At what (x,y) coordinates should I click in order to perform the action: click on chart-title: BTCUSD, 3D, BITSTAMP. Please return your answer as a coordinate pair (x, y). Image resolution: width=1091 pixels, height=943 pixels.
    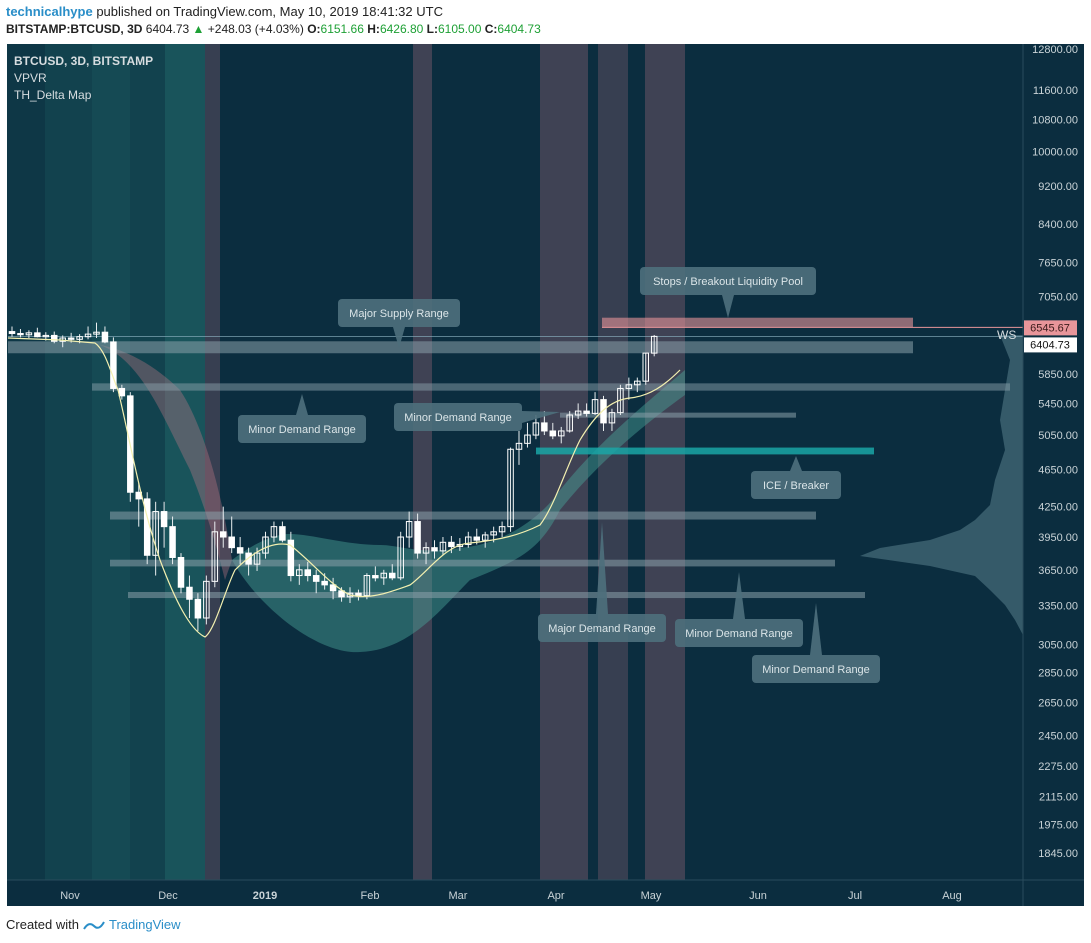
    Looking at the image, I should click on (83, 61).